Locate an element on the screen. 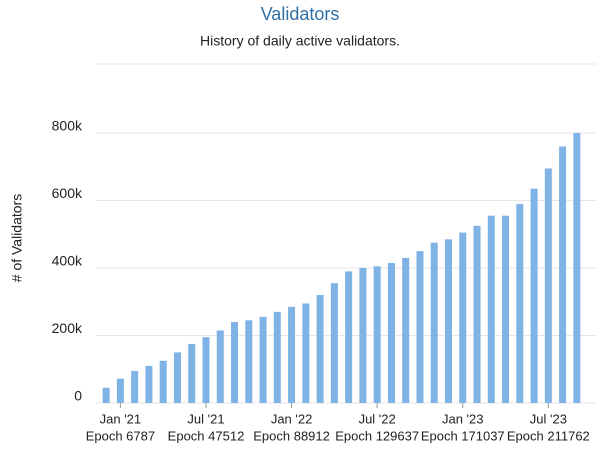 The height and width of the screenshot is (464, 600). x-tick-sublabel: Epoch 88912 is located at coordinates (291, 435).